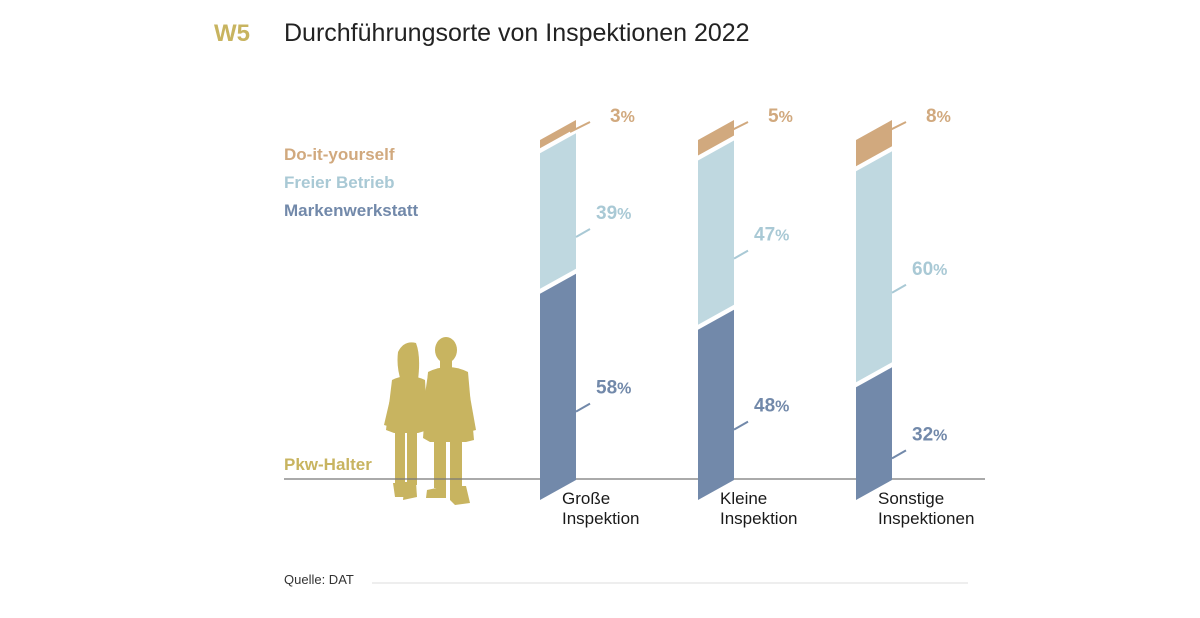 The image size is (1200, 618). I want to click on source-note: Quelle: DAT, so click(319, 579).